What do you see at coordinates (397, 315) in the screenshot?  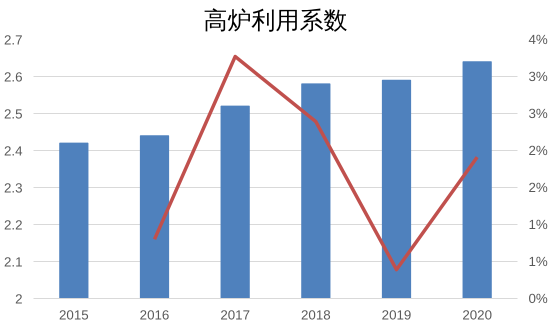 I see `x-tick-label: 2019` at bounding box center [397, 315].